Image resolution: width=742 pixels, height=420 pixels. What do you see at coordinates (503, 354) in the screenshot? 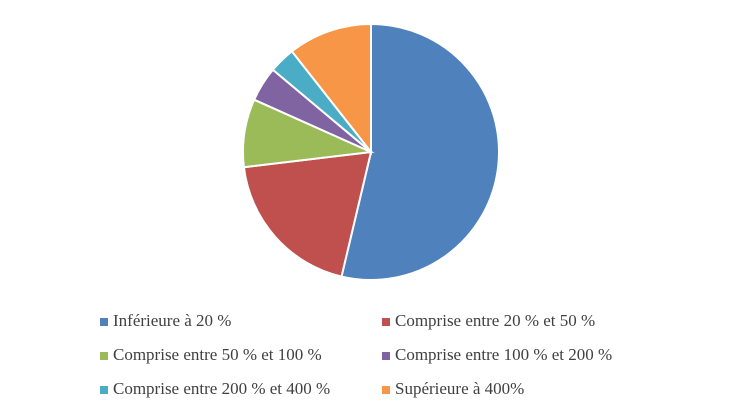
I see `legend-label: Comprise entre 100 % et 200 %` at bounding box center [503, 354].